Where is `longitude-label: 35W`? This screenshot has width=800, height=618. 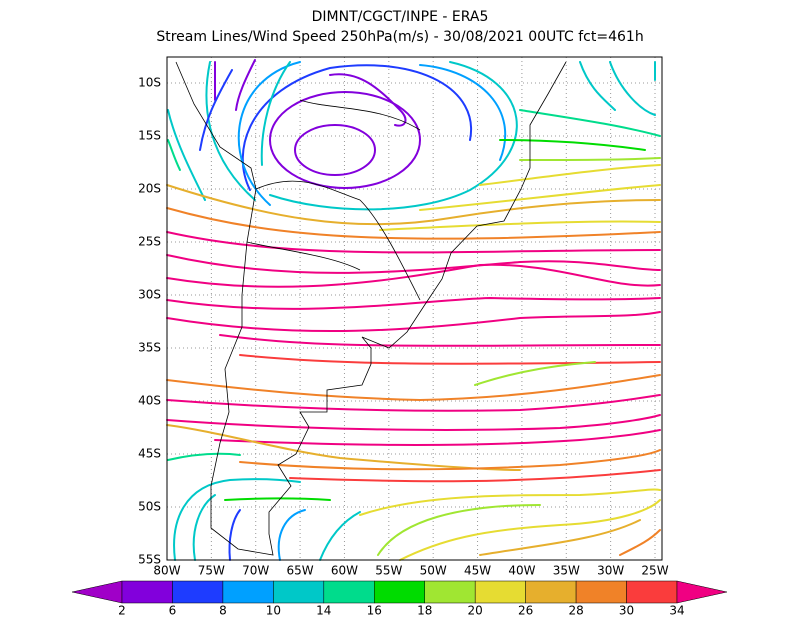
longitude-label: 35W is located at coordinates (566, 571).